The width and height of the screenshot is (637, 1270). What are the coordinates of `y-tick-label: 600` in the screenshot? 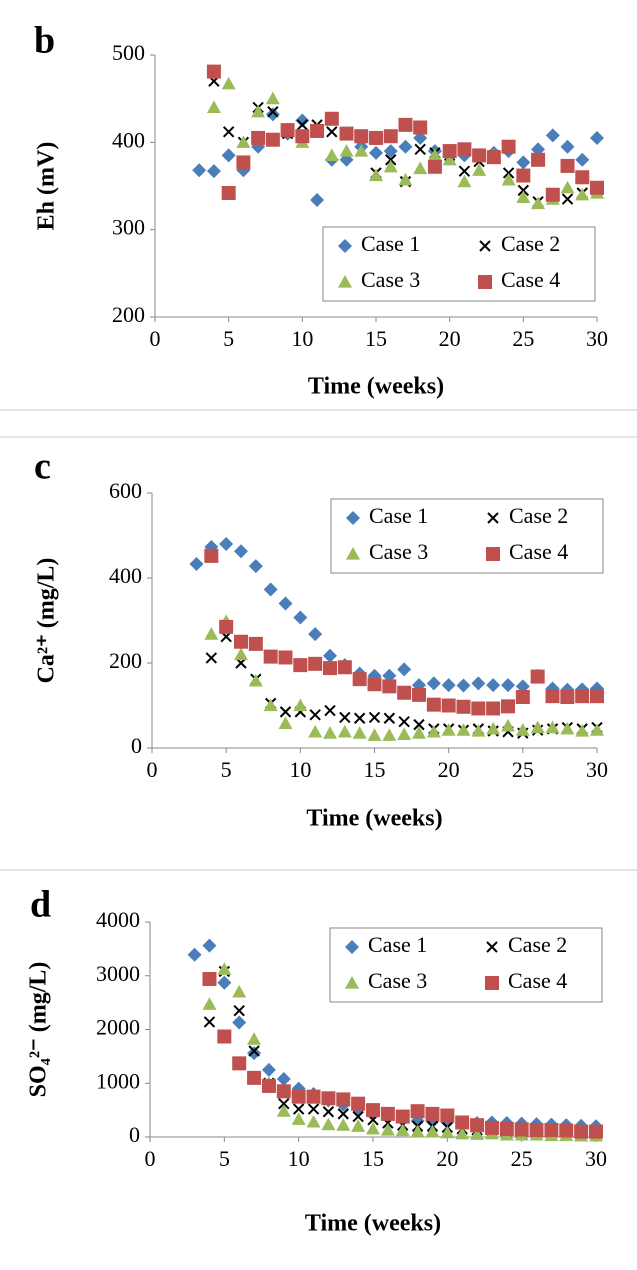 It's located at (125, 490).